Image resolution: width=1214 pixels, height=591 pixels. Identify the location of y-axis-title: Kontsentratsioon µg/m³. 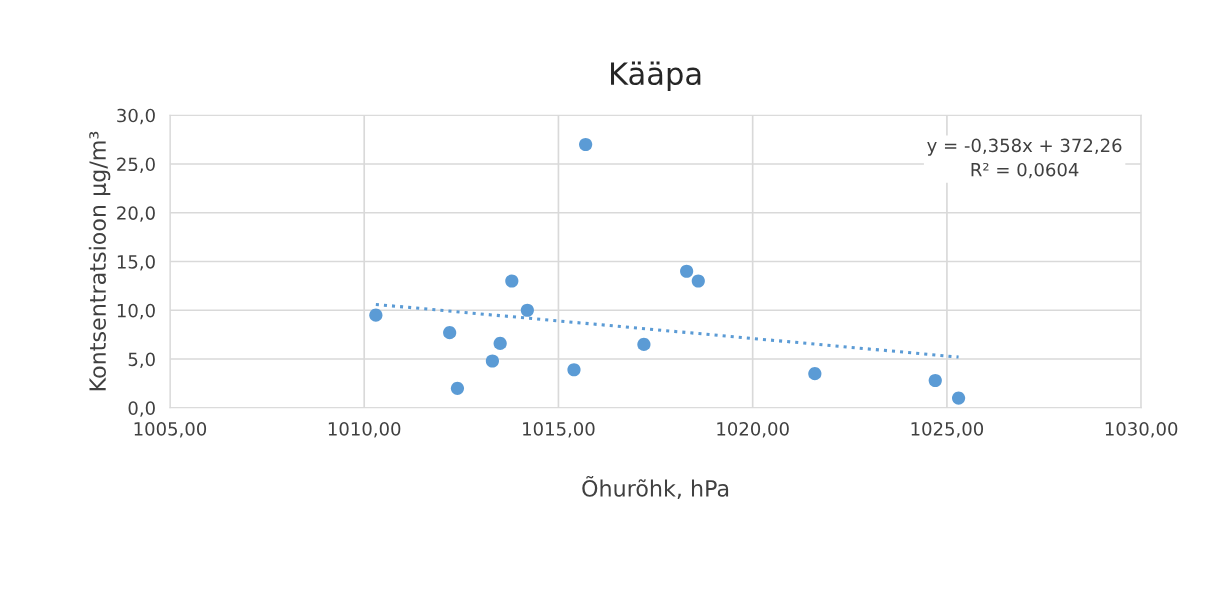
(99, 261).